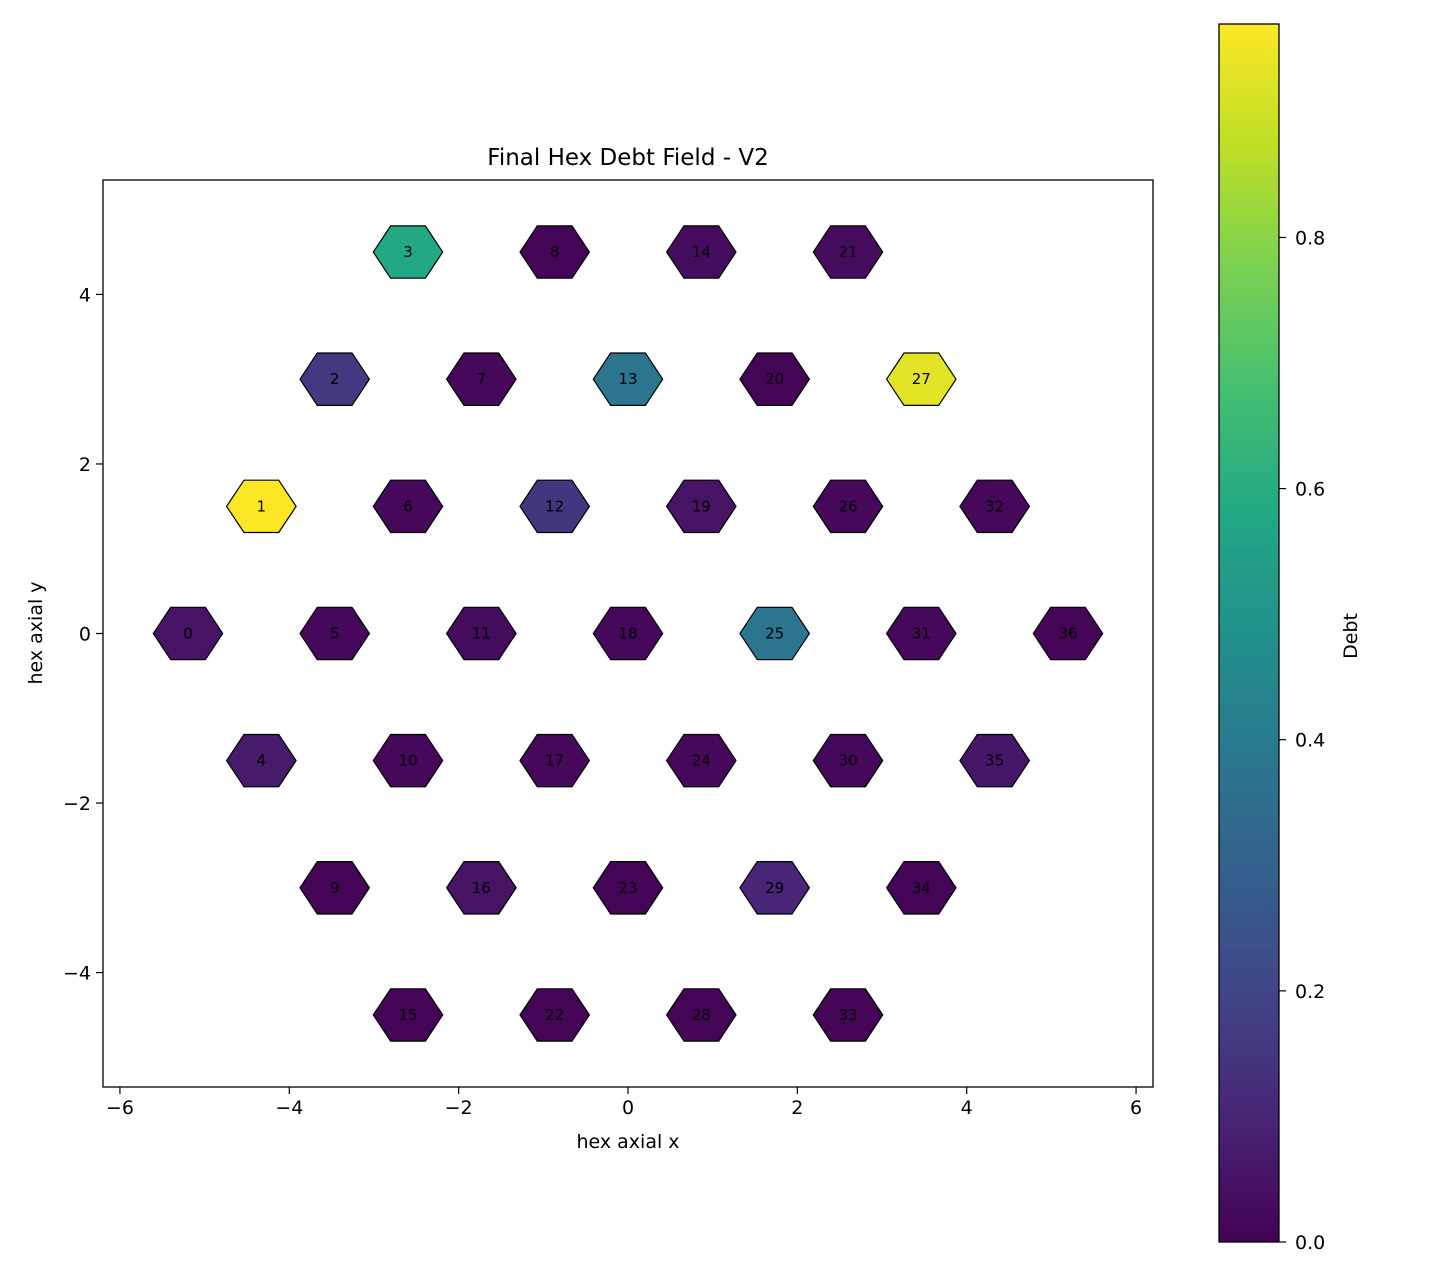  Describe the element at coordinates (1310, 992) in the screenshot. I see `colorbar-tick-label-1: 0.2` at that location.